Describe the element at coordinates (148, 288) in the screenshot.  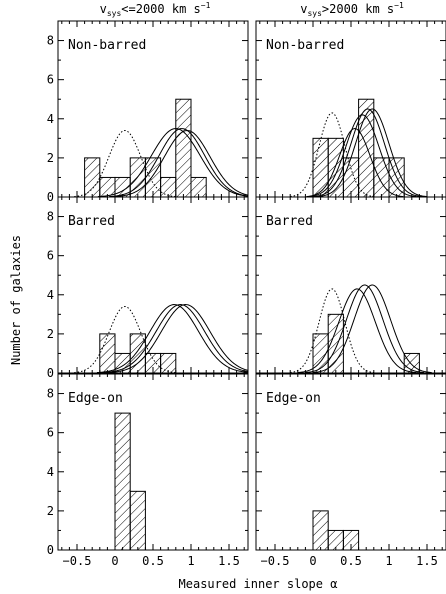
I see `panel-barred-low: 0 2 4 6 8 Barred` at that location.